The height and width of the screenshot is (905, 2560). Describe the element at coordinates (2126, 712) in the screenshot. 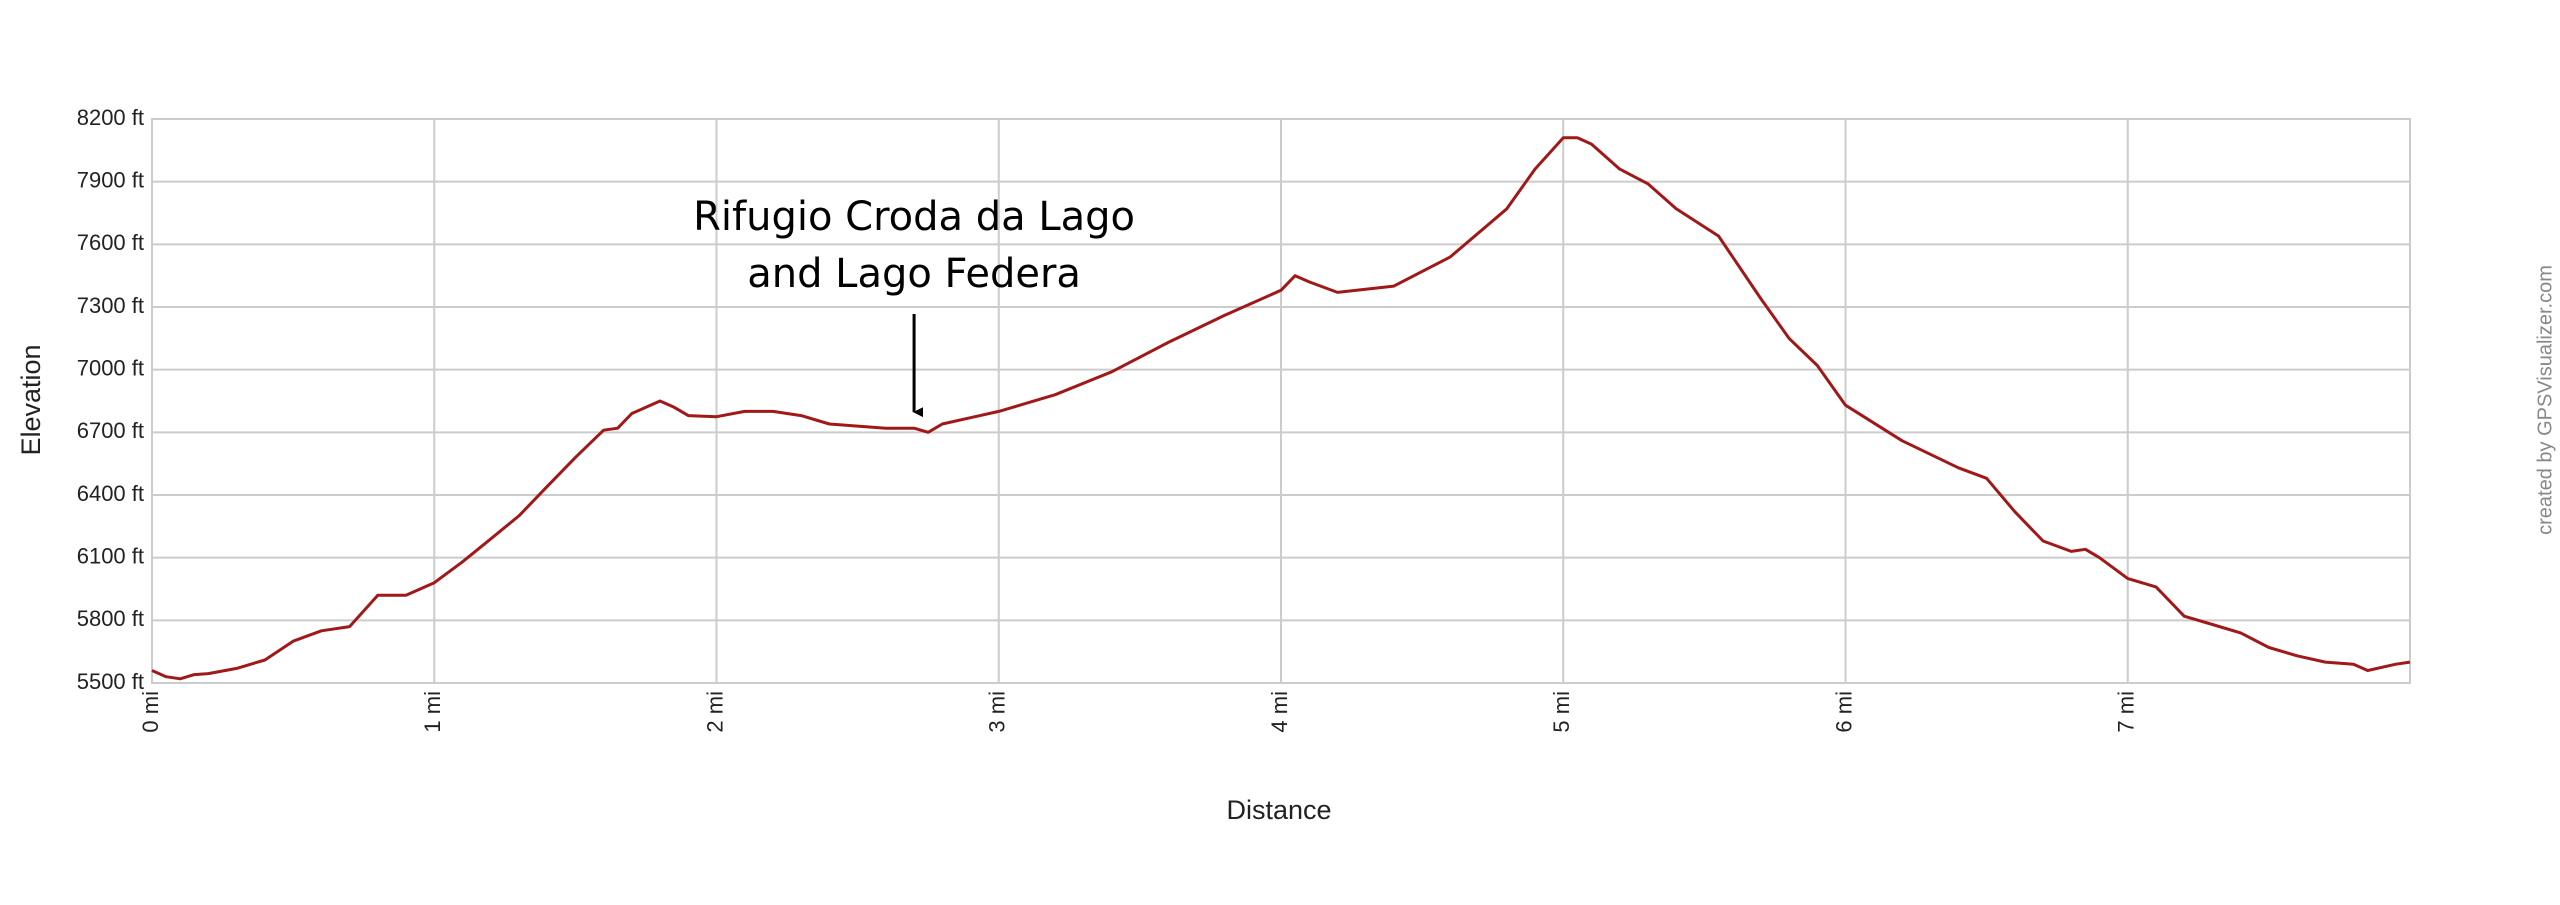

I see `x-tick-label: 7 mi` at that location.